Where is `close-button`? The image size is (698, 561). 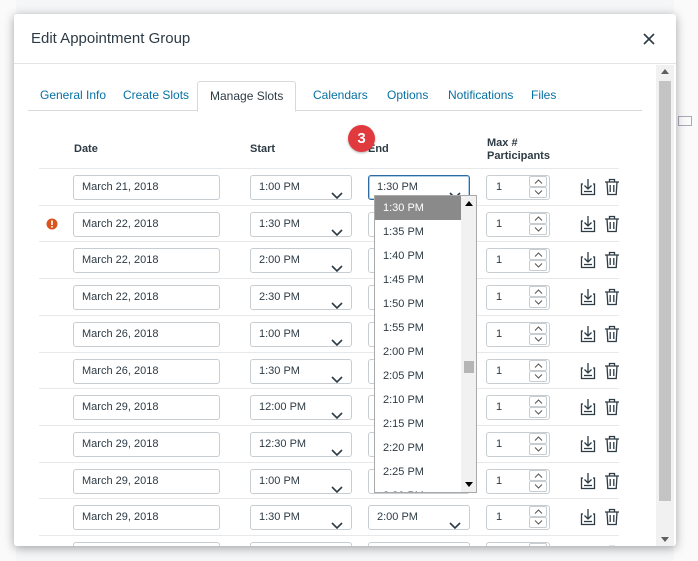 close-button is located at coordinates (650, 40).